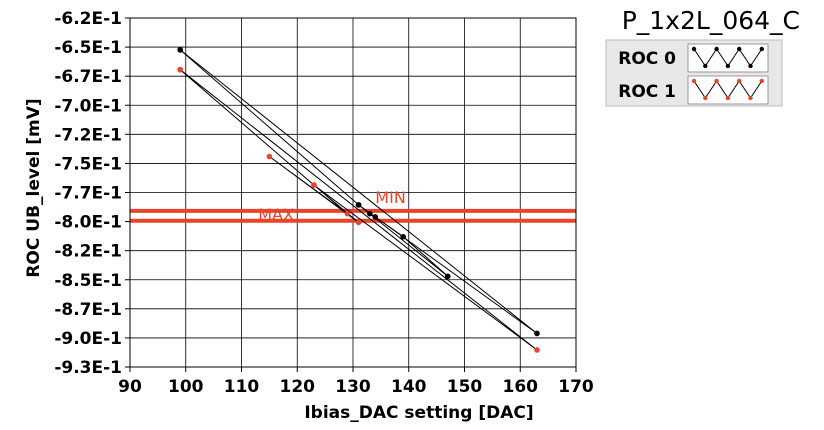  What do you see at coordinates (576, 387) in the screenshot?
I see `x-tick-label: 170` at bounding box center [576, 387].